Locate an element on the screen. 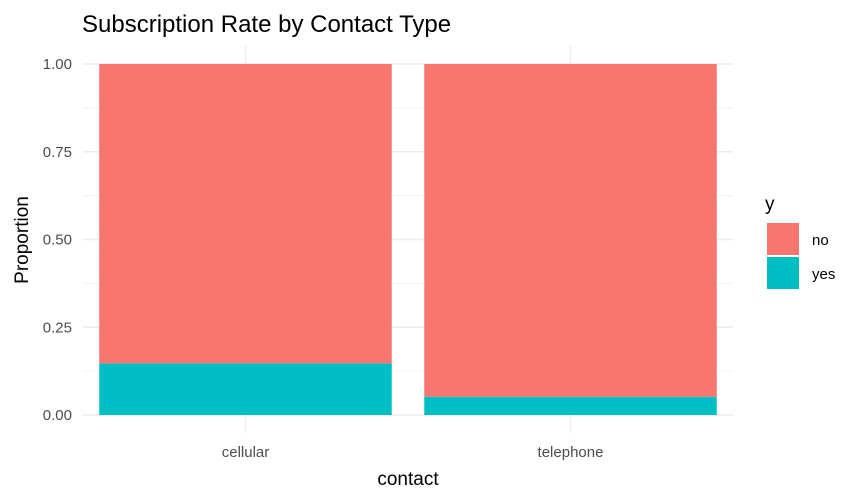 This screenshot has height=499, width=862. x-axis-title: contact is located at coordinates (408, 479).